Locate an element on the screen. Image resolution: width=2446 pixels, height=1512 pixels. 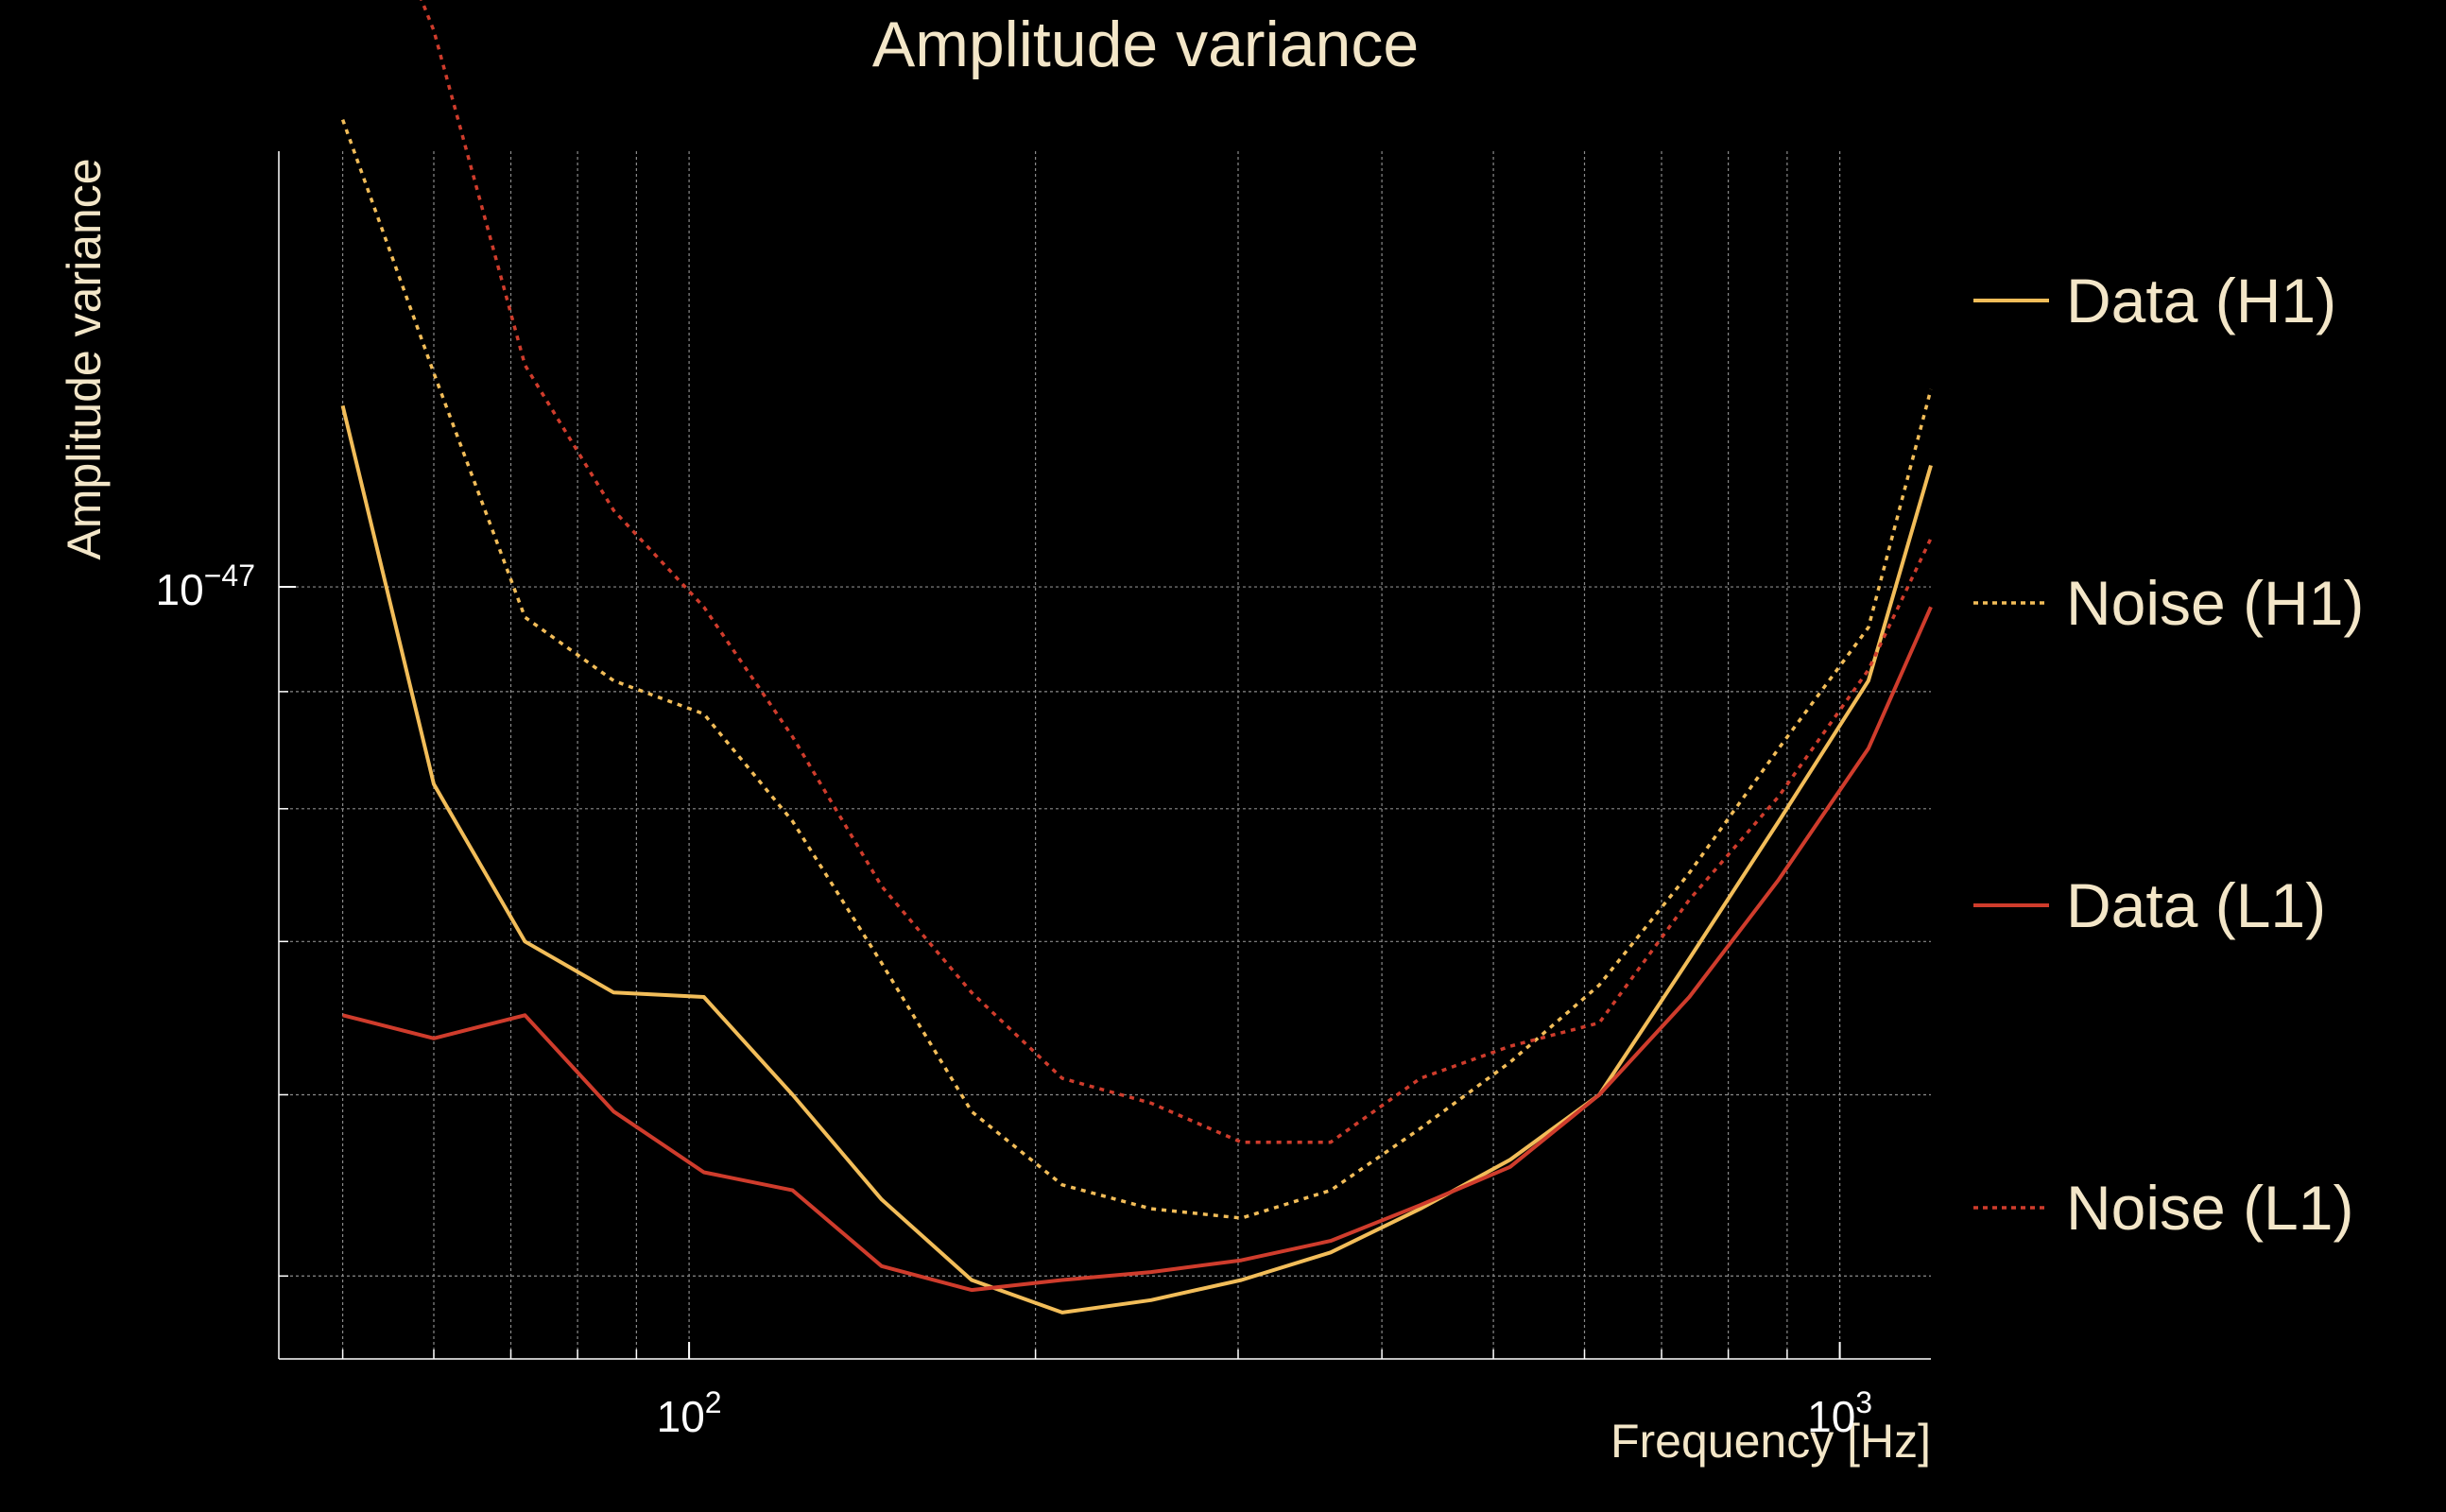
x-tick-label: 10³ is located at coordinates (1840, 1413).